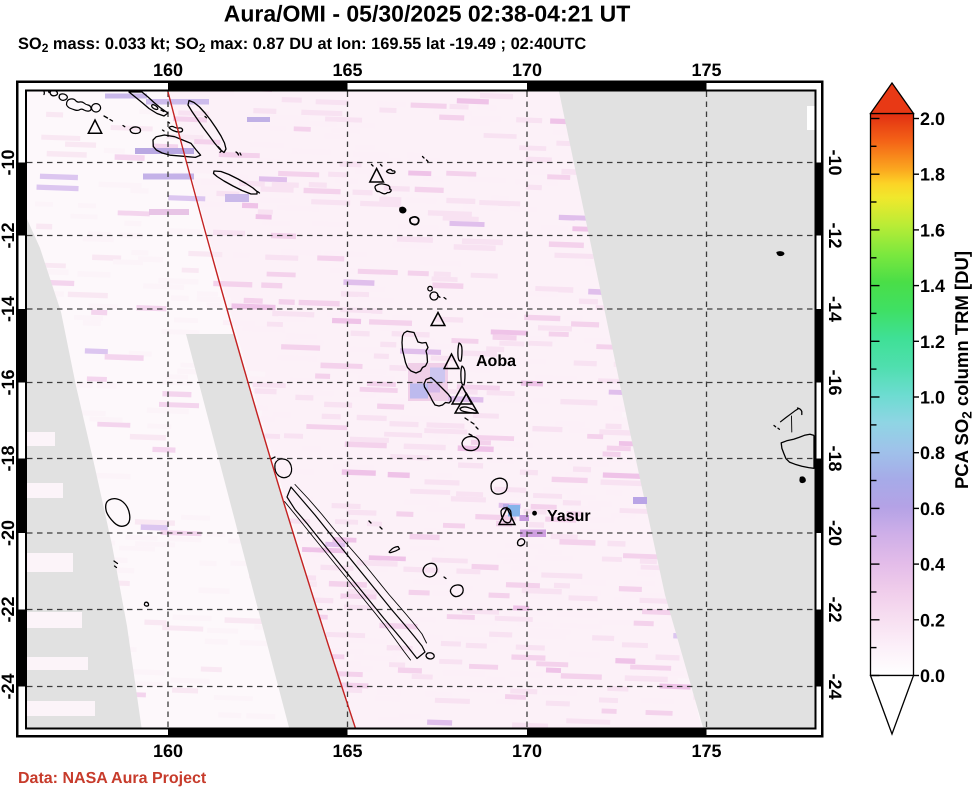  I want to click on svg-text: 1.6, so click(932, 230).